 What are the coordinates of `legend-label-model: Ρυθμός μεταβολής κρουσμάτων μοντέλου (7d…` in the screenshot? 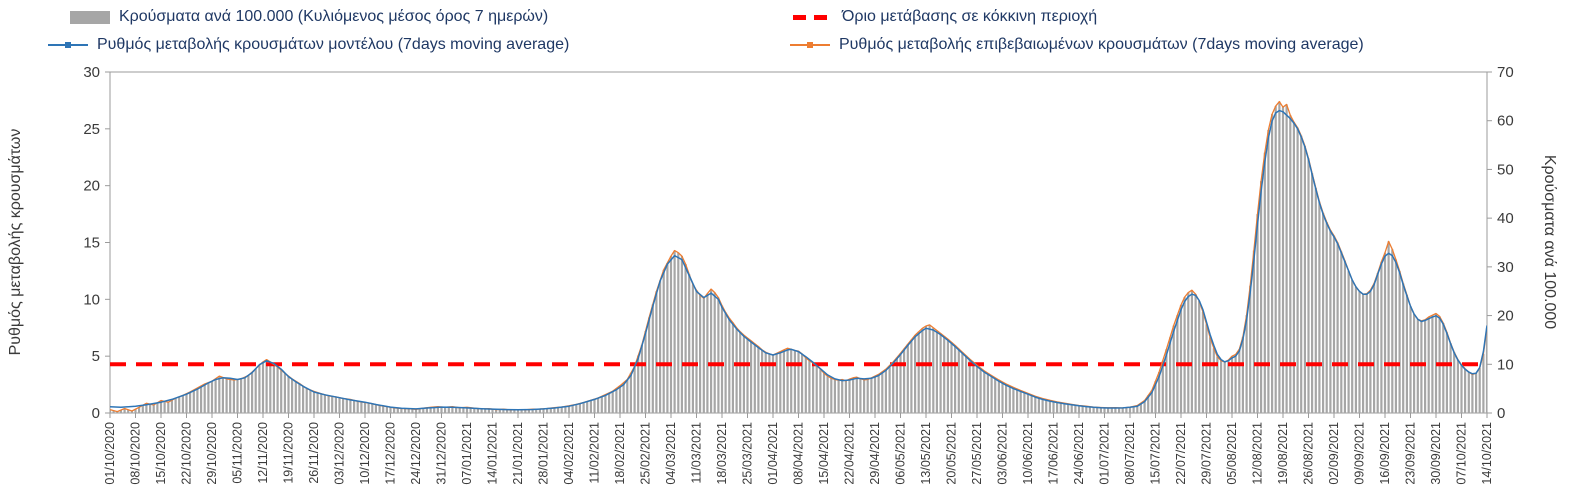 It's located at (333, 44).